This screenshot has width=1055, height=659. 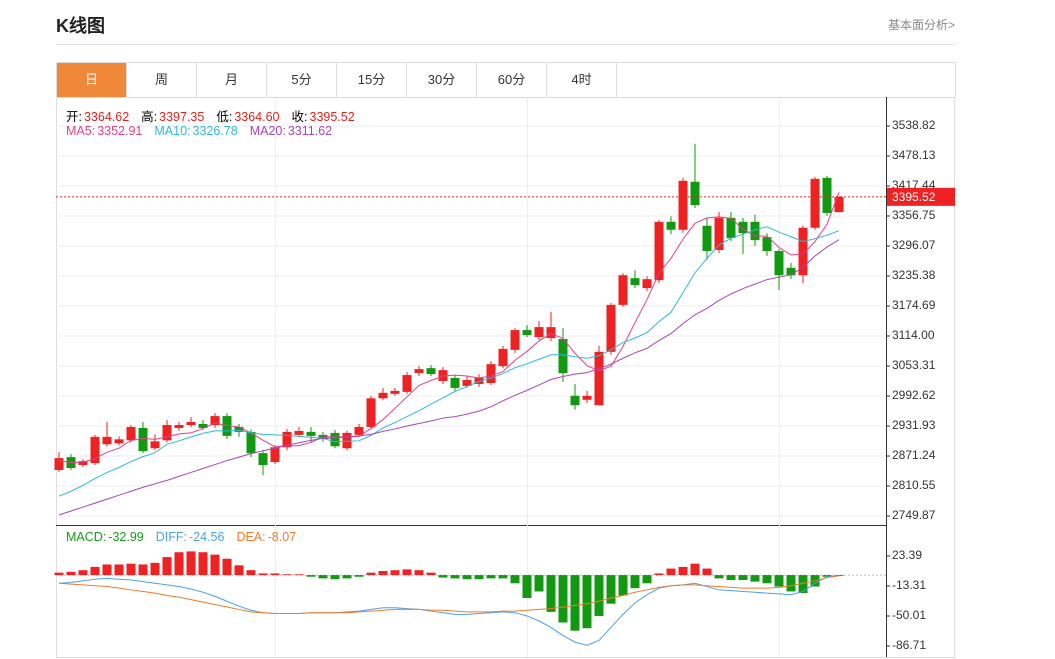 I want to click on legend-item: DEA: -8.07, so click(x=267, y=537).